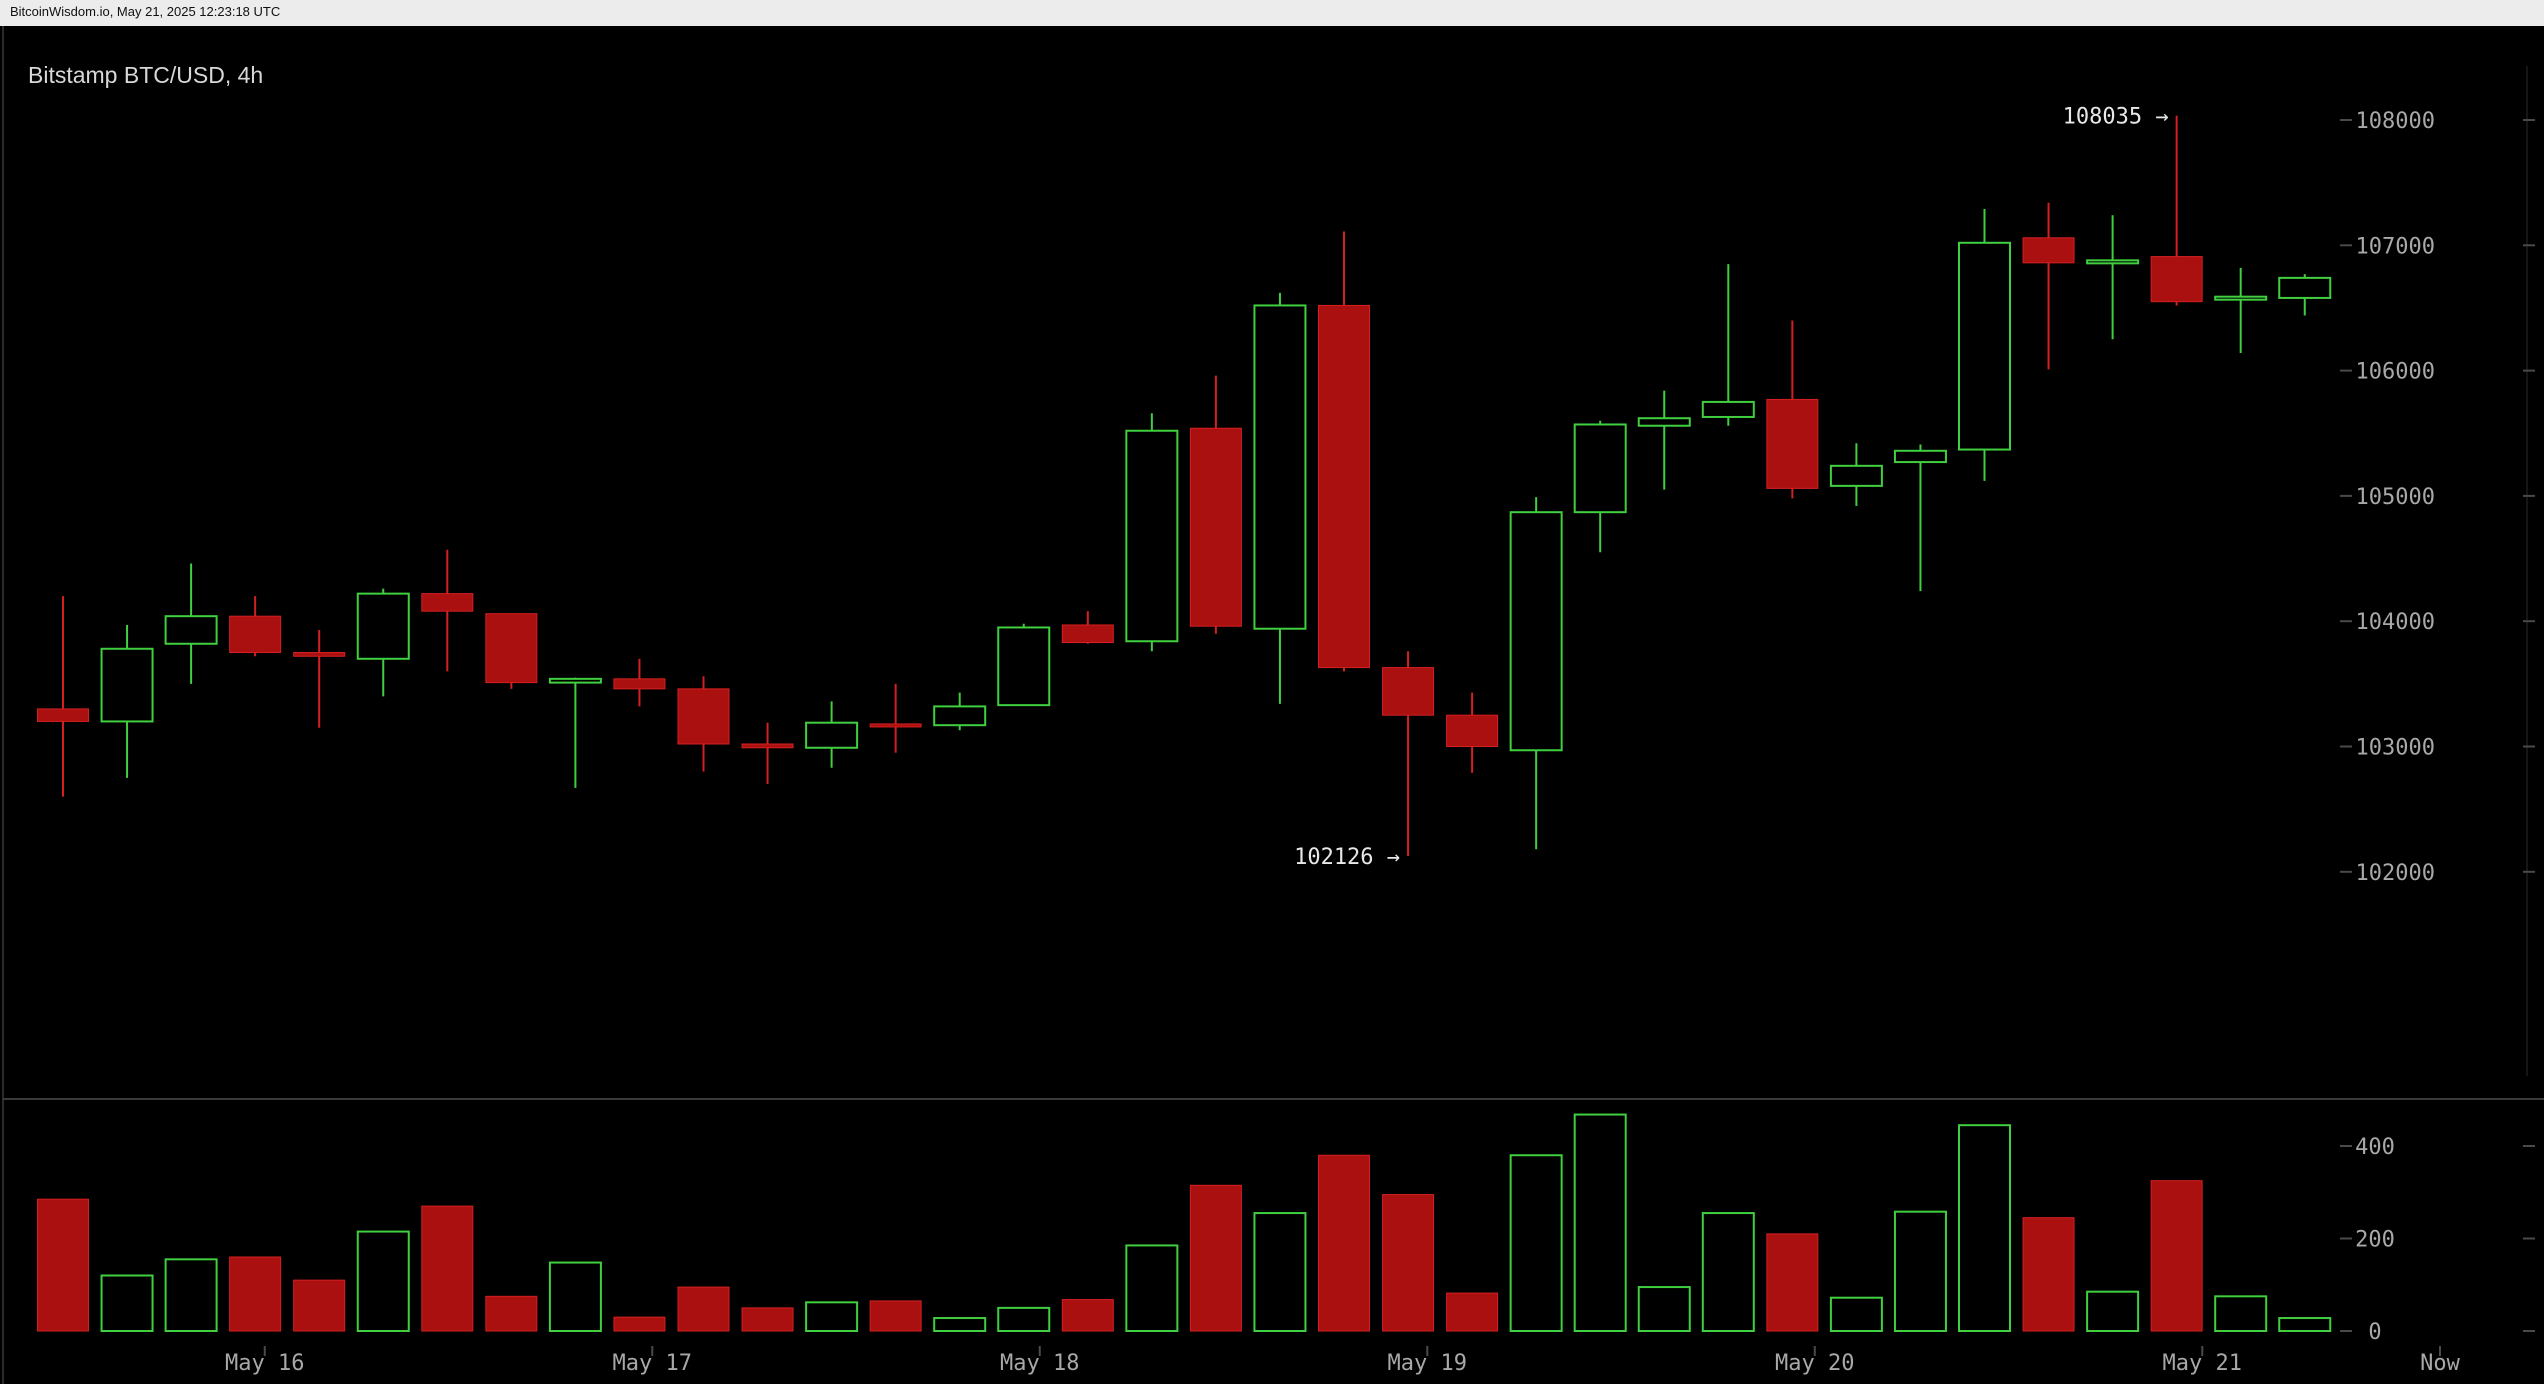  What do you see at coordinates (1347, 857) in the screenshot?
I see `price-annotation: 102126 →` at bounding box center [1347, 857].